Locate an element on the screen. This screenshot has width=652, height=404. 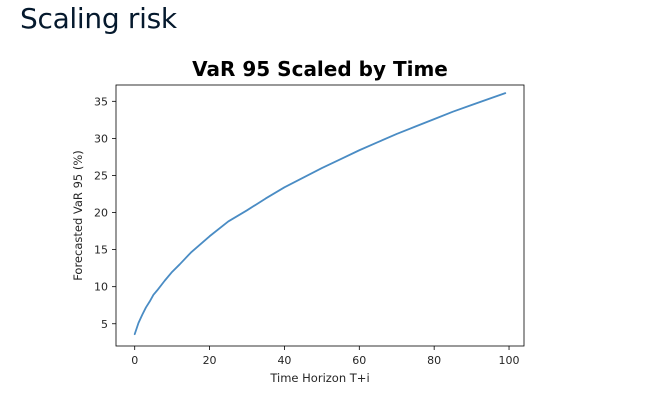
y-tick-label: 30 is located at coordinates (101, 138).